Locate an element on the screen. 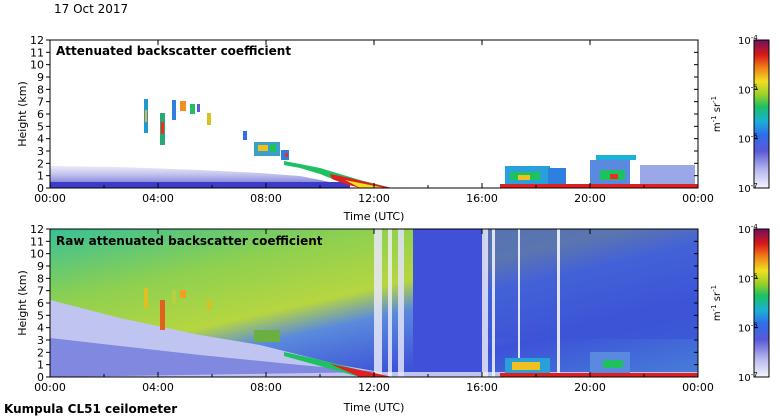  colorbar-bottom: 10⁻⁴ 10⁻⁵ 10⁻⁶ 10⁻⁷ m-1 sr-1 is located at coordinates (740, 303).